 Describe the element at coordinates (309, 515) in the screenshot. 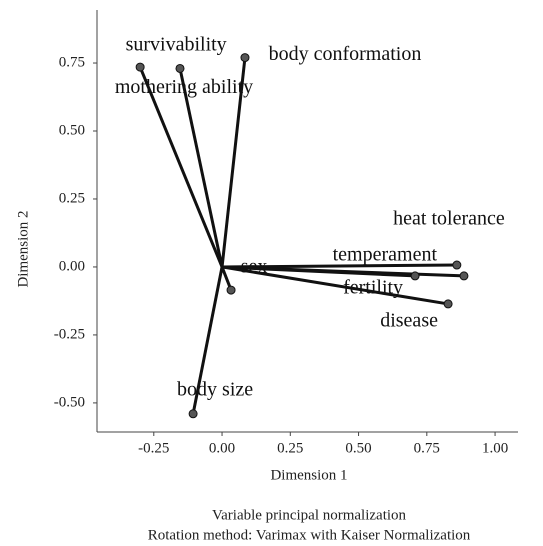

I see `note: Variable principal normalization` at that location.